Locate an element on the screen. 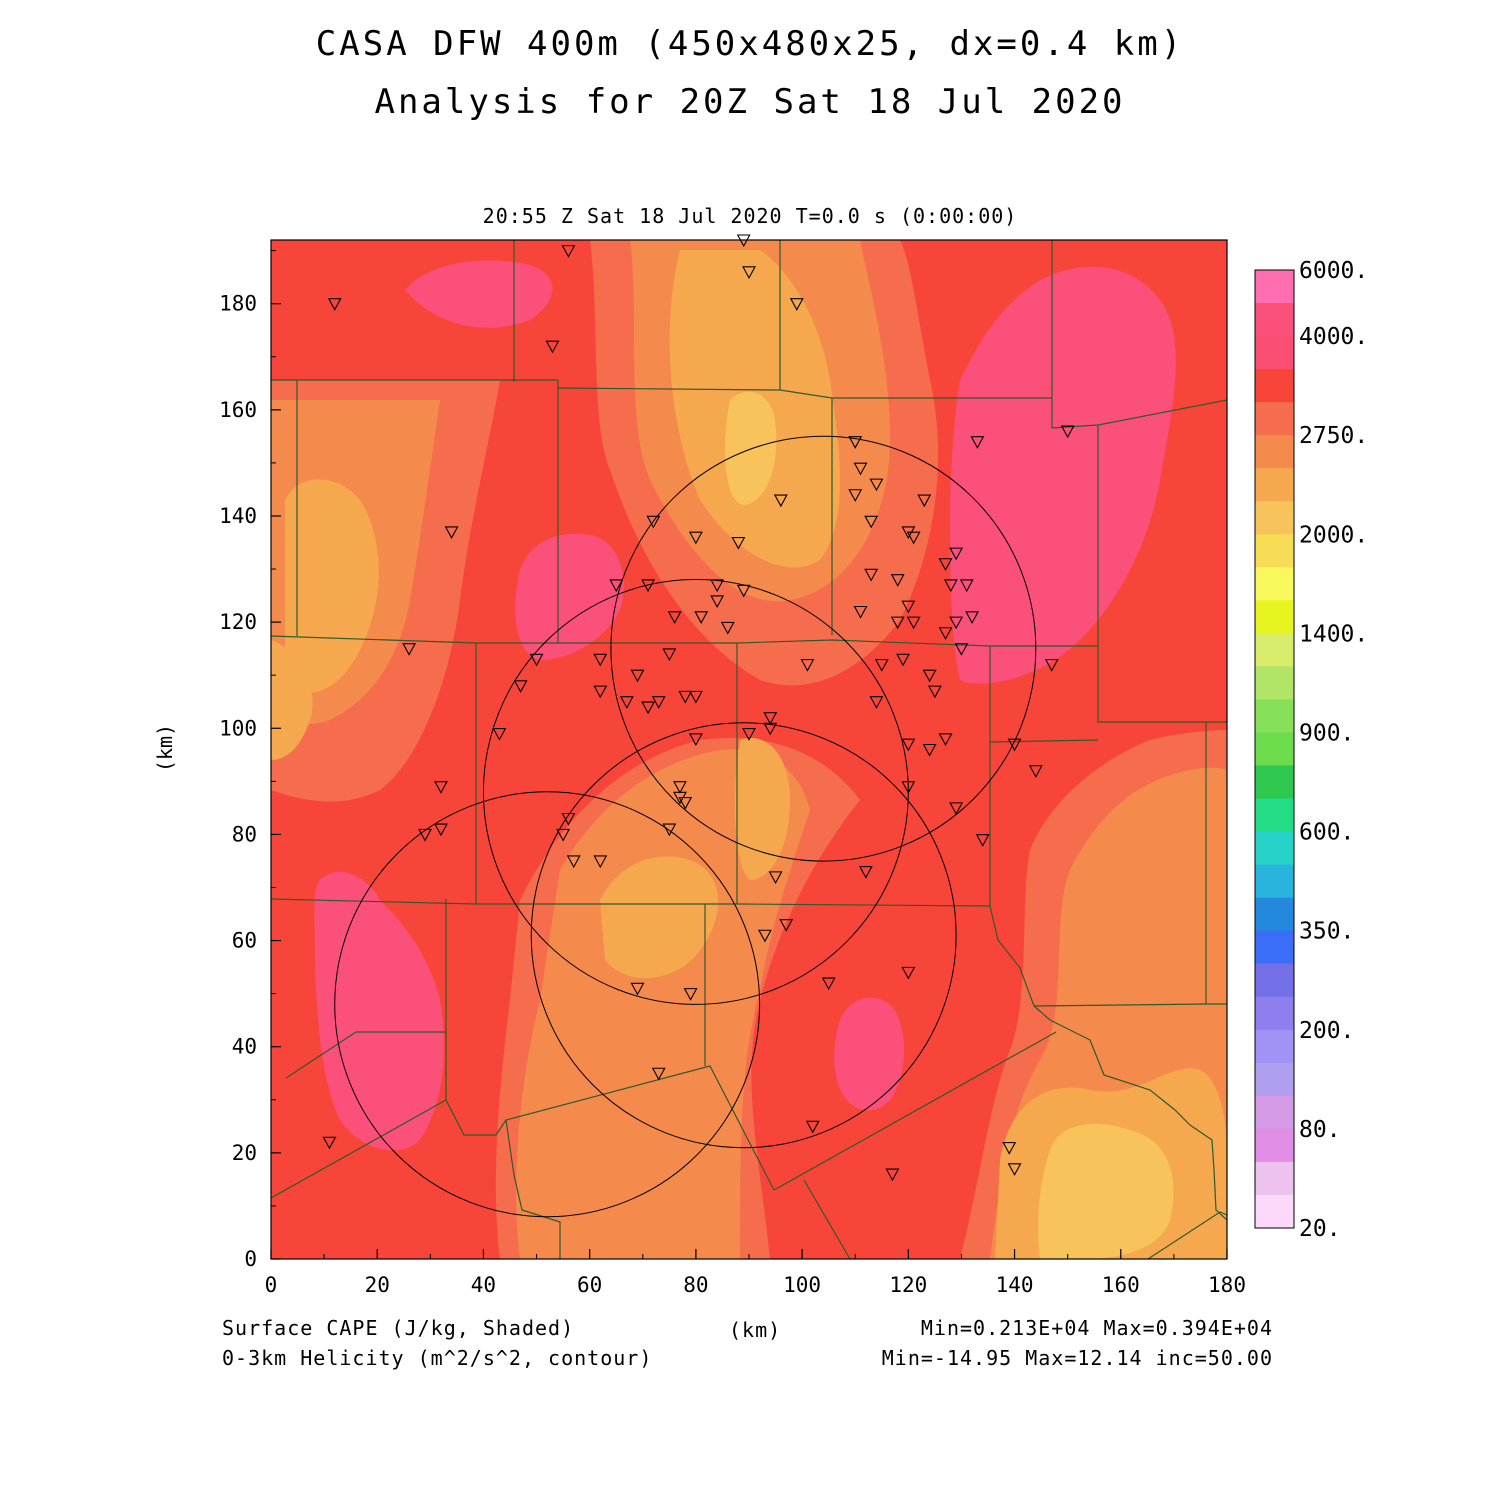 This screenshot has width=1500, height=1500. y-tick-label: 20 is located at coordinates (244, 1153).